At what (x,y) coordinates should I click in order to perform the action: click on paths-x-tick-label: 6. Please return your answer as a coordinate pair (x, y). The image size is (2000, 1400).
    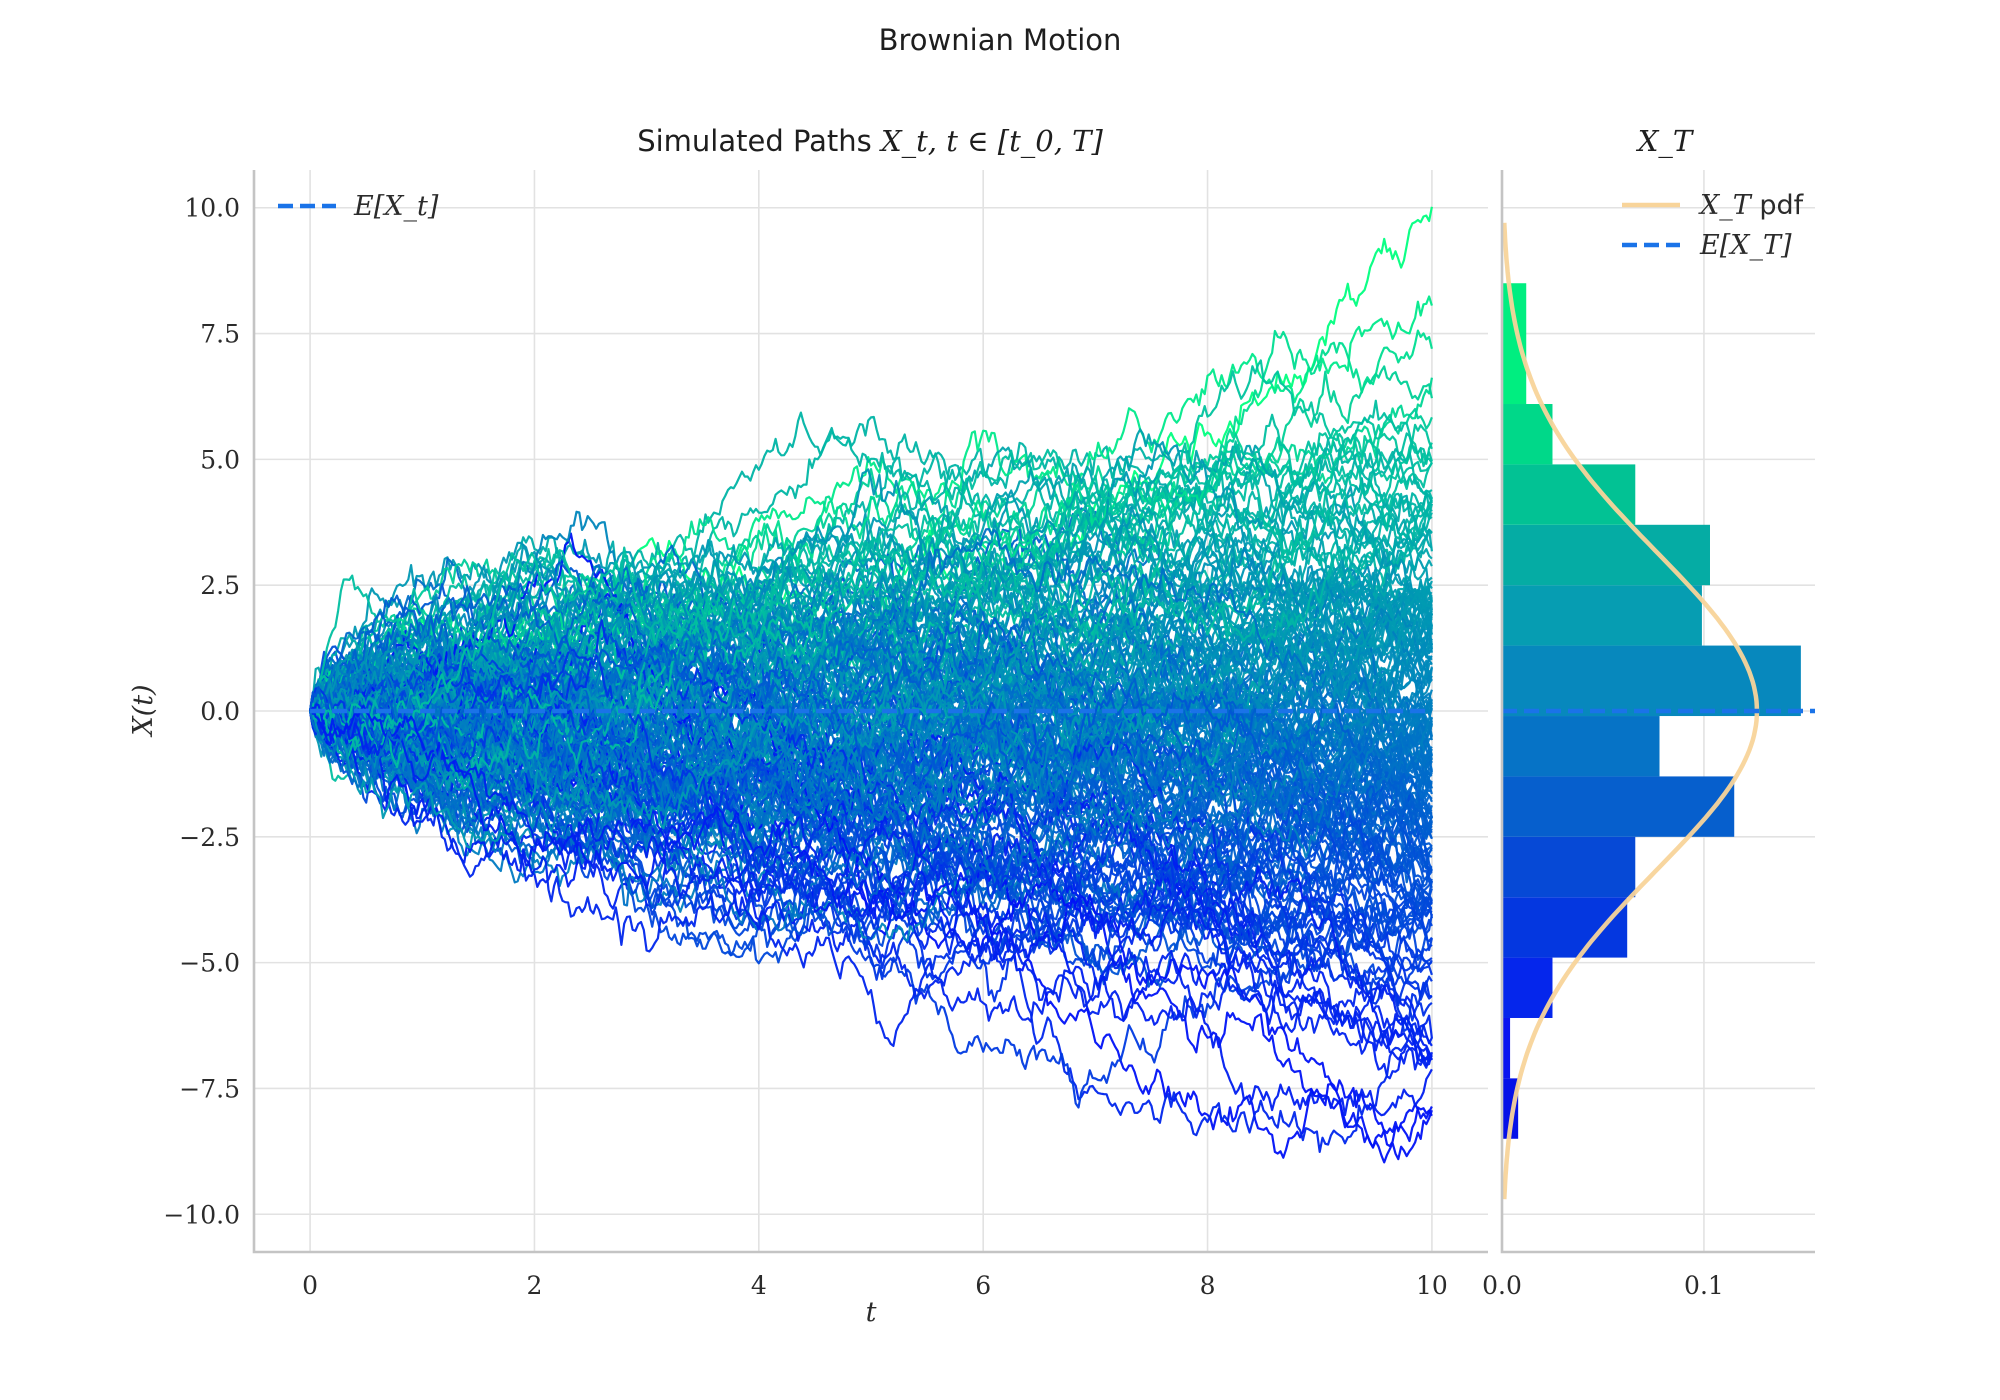
    Looking at the image, I should click on (983, 1285).